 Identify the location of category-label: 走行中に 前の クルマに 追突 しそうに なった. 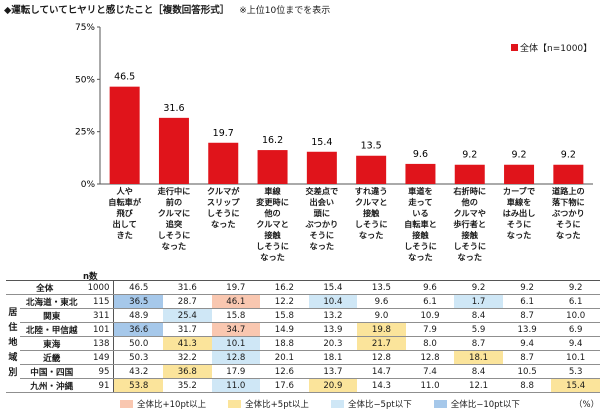
(173, 219).